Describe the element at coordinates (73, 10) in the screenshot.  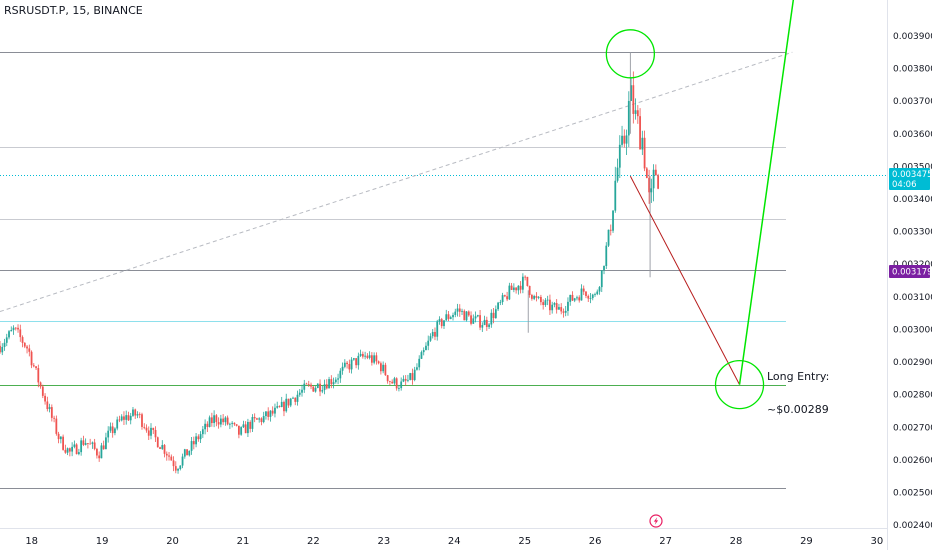
I see `symbol-title: RSRUSDT.P, 15, BINANCE` at that location.